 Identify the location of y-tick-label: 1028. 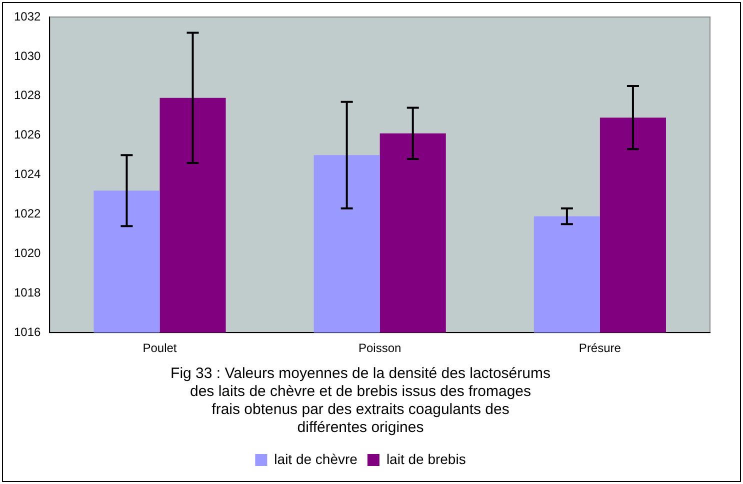
(28, 95).